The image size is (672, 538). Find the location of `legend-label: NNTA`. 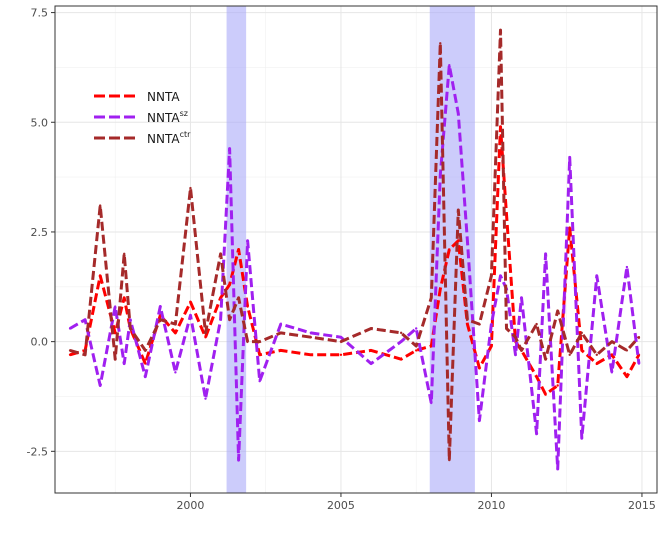

legend-label: NNTA is located at coordinates (163, 97).